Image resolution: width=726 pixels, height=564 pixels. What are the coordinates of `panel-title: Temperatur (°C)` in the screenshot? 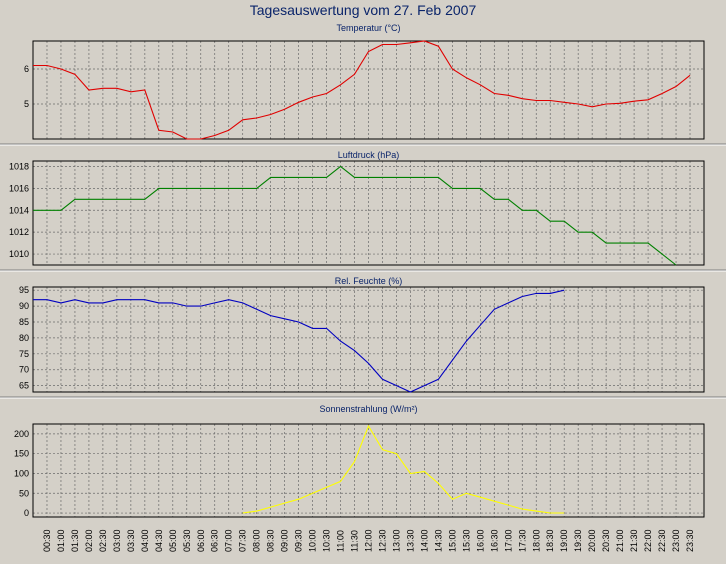 It's located at (368, 28).